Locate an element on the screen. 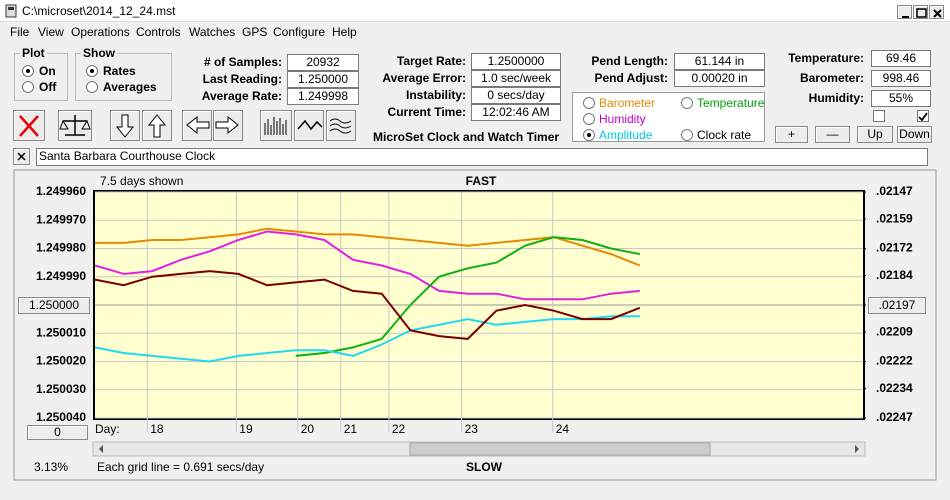 This screenshot has height=500, width=950. radio-label: Rates is located at coordinates (119, 71).